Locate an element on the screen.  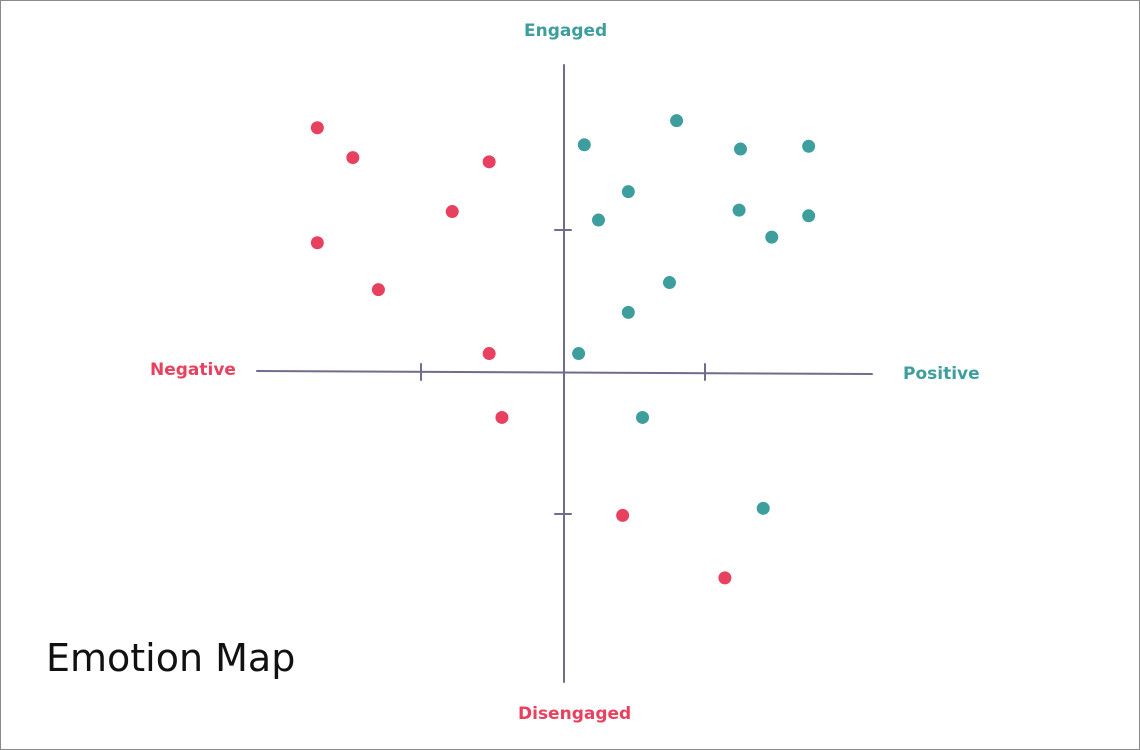
x-axis-positive-label: Positive is located at coordinates (941, 374).